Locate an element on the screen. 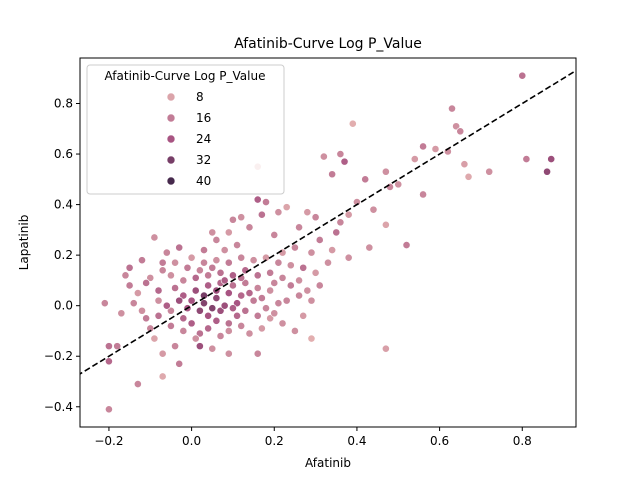  x-tick-label: 0.2 is located at coordinates (274, 441).